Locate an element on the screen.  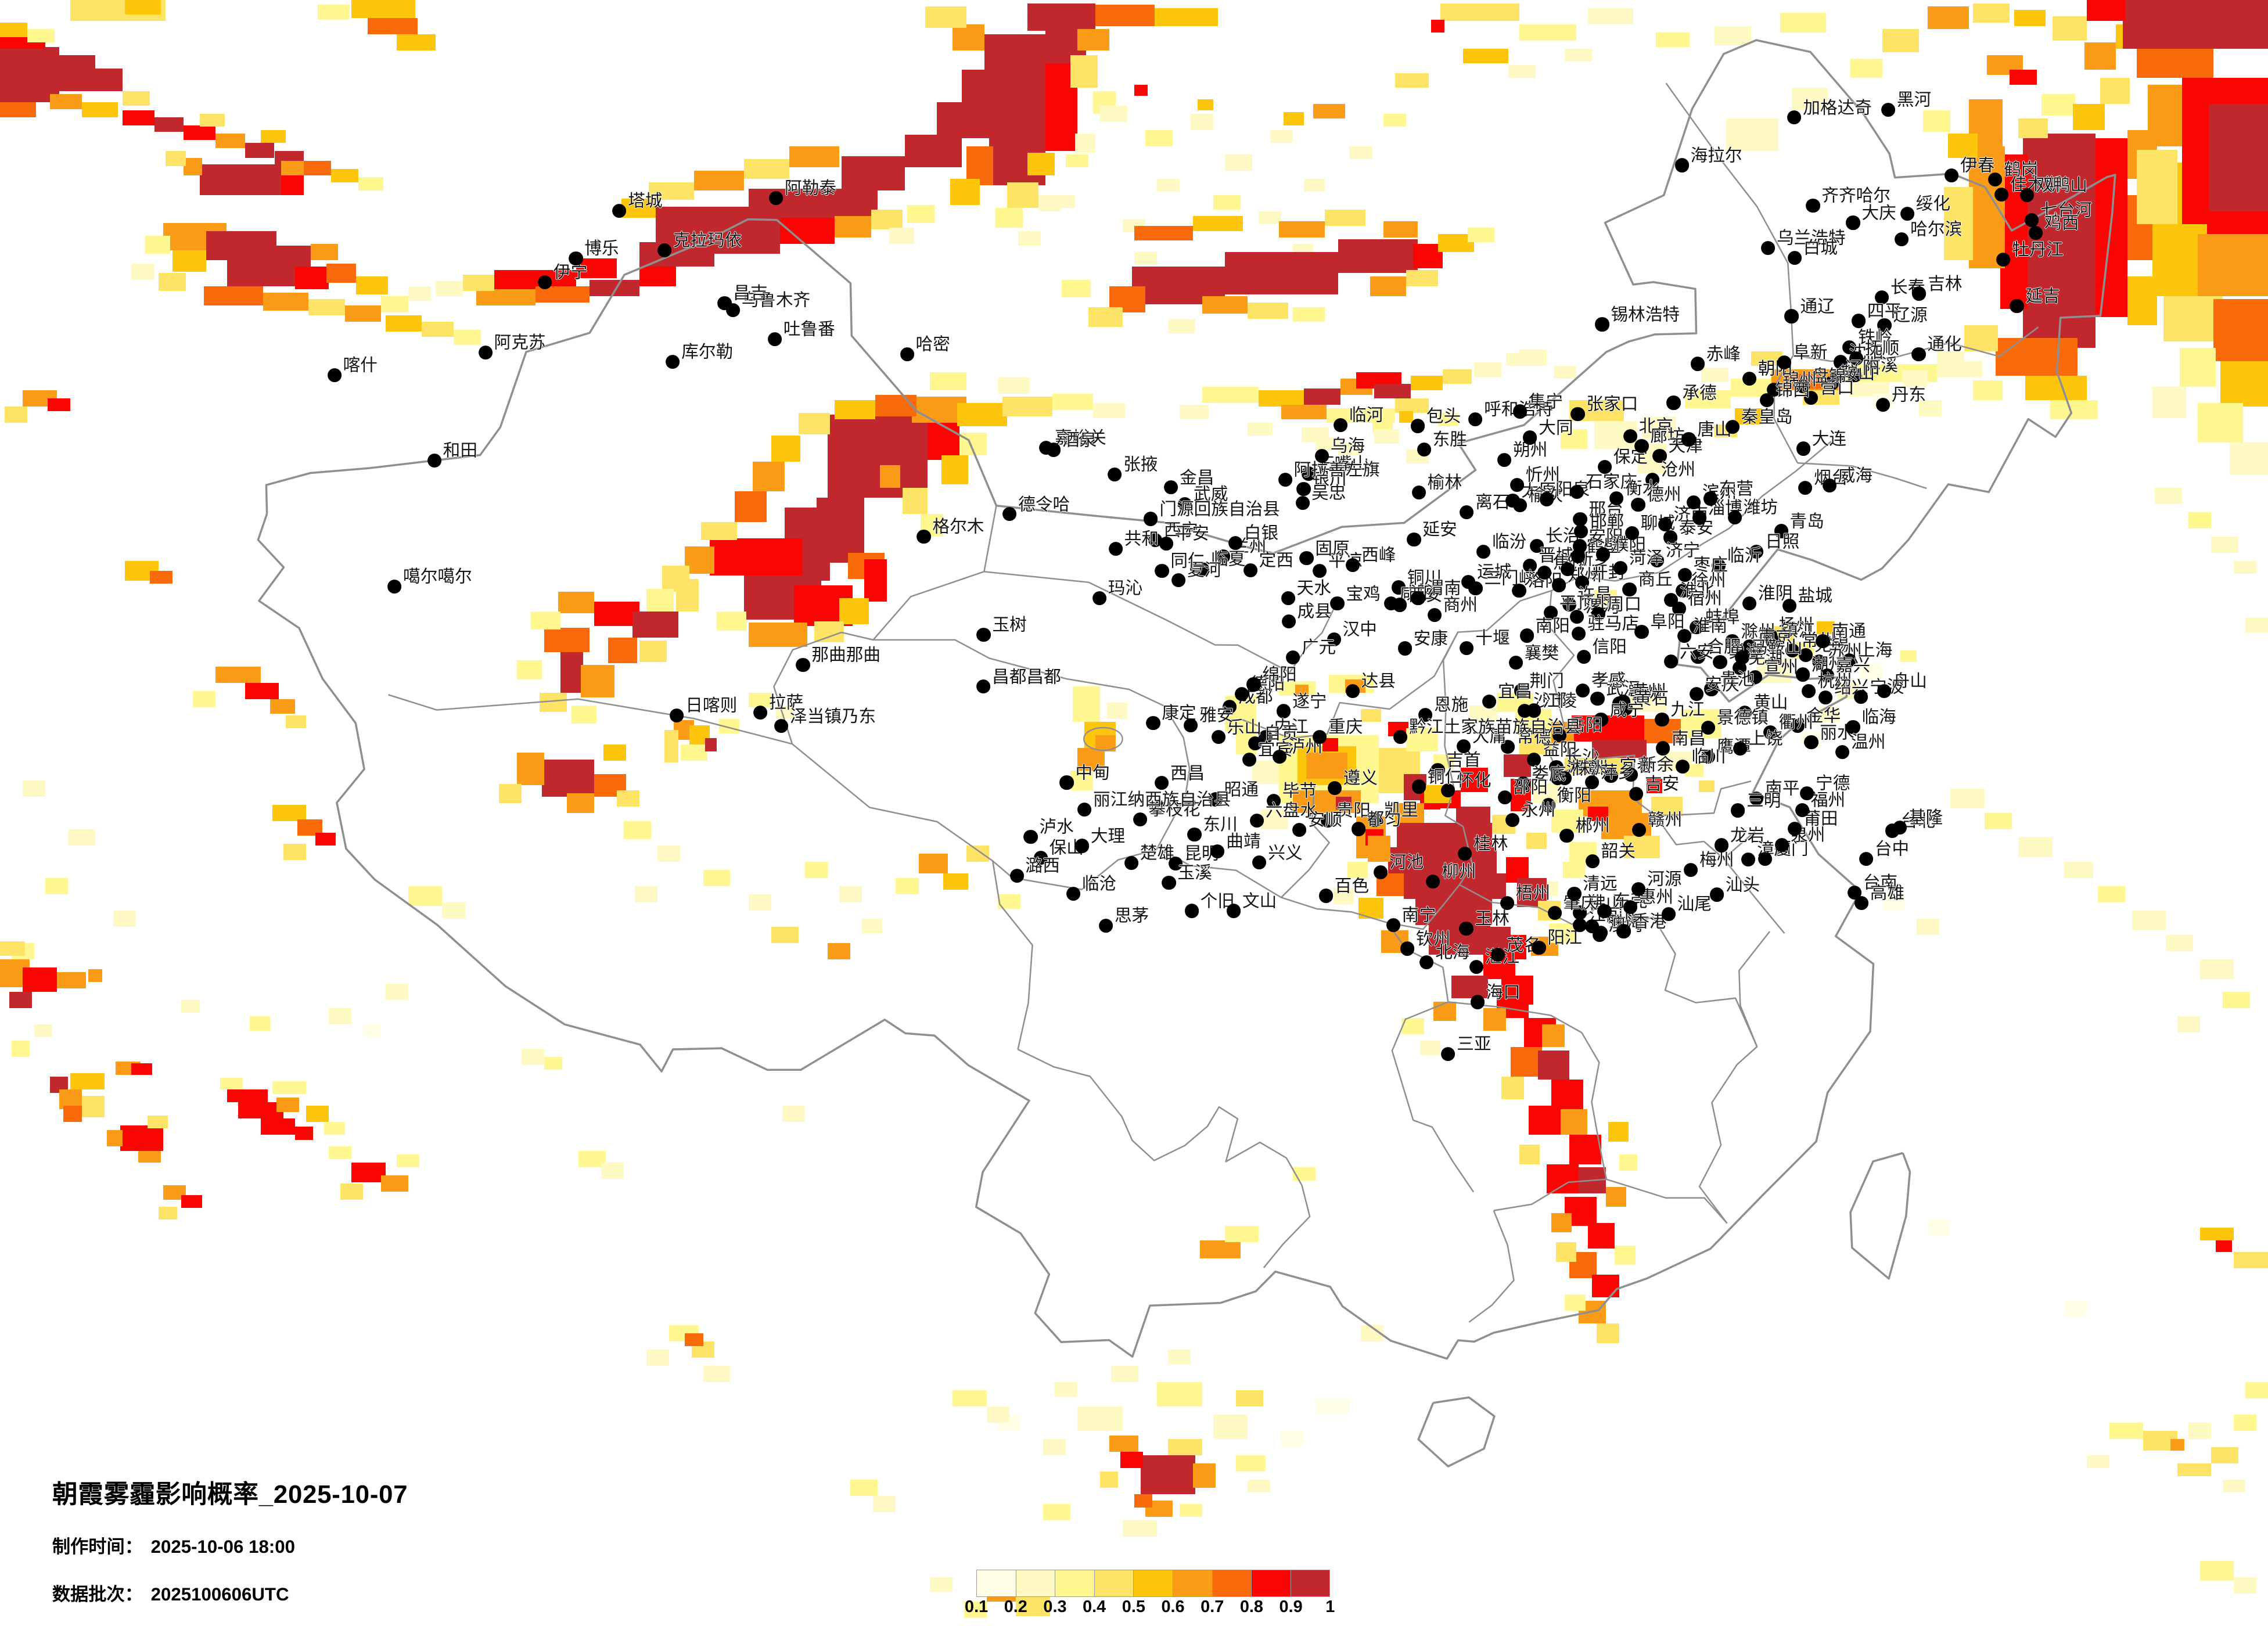
city-label: 东川 is located at coordinates (1220, 825).